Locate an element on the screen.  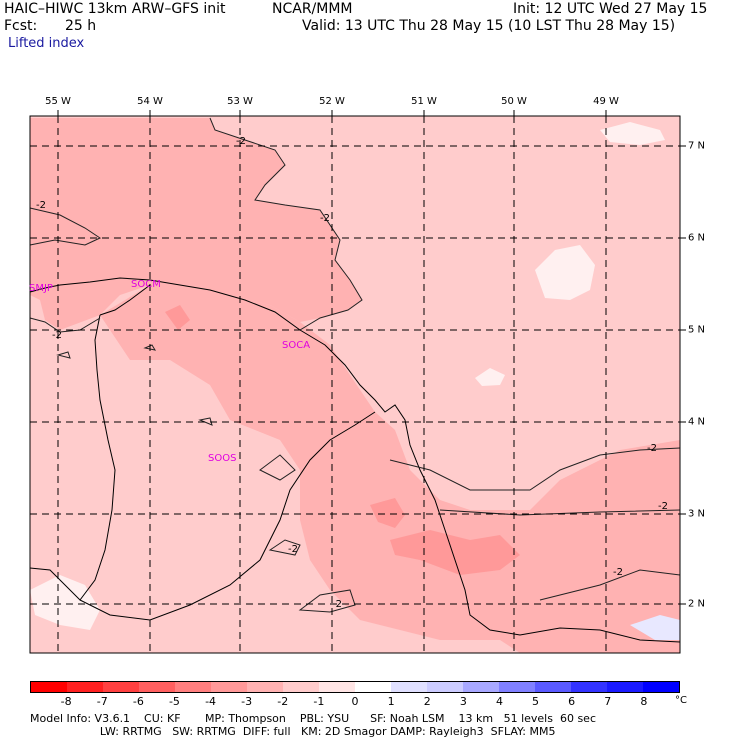
lon-label: 51 W is located at coordinates (424, 101).